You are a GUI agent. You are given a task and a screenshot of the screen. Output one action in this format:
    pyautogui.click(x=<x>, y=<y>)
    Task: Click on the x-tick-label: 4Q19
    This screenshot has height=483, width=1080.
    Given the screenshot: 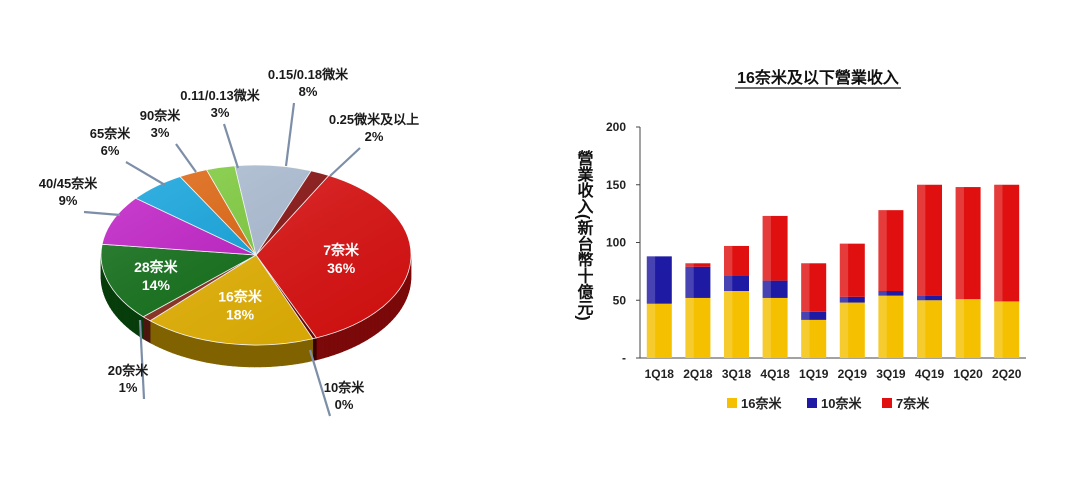 What is the action you would take?
    pyautogui.click(x=930, y=374)
    